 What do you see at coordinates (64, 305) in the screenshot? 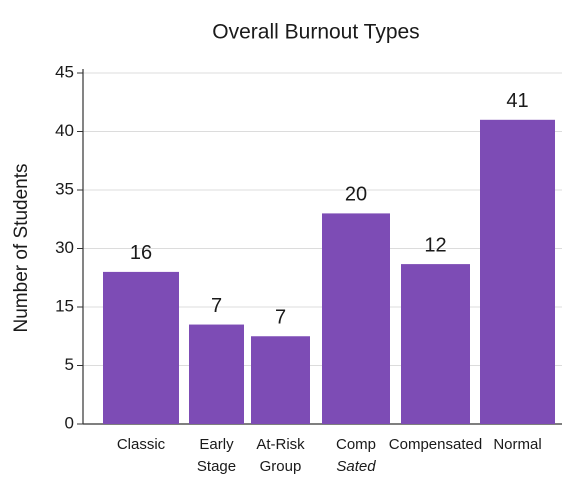
I see `y-tick-label: 15` at bounding box center [64, 305].